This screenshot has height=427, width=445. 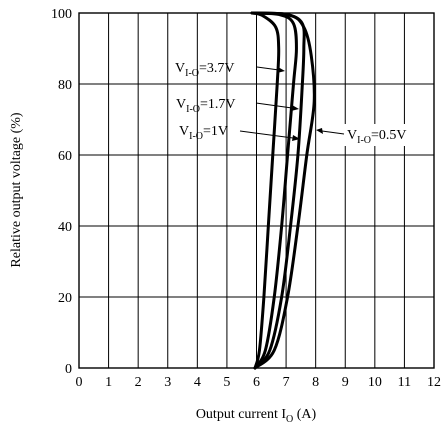 What do you see at coordinates (65, 156) in the screenshot?
I see `y-tick-label-60: 60` at bounding box center [65, 156].